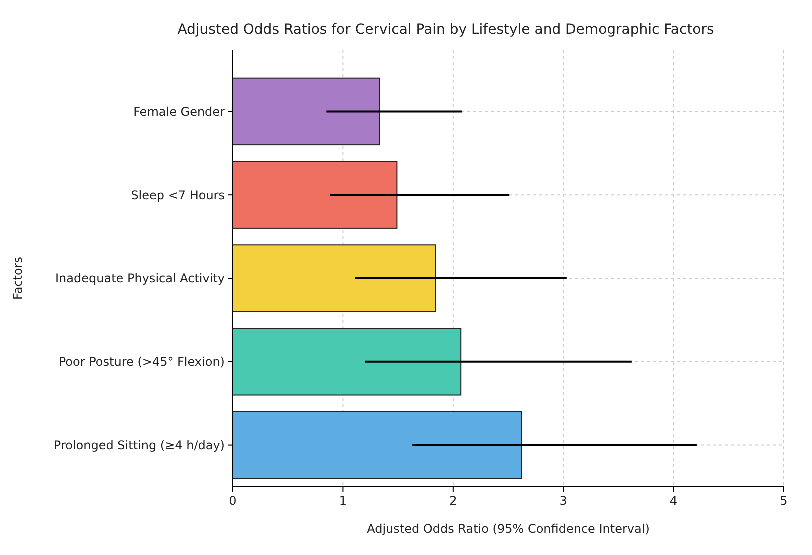 The image size is (812, 555). I want to click on y-tick-label: Prolonged Sitting (≥4 h/day), so click(139, 445).